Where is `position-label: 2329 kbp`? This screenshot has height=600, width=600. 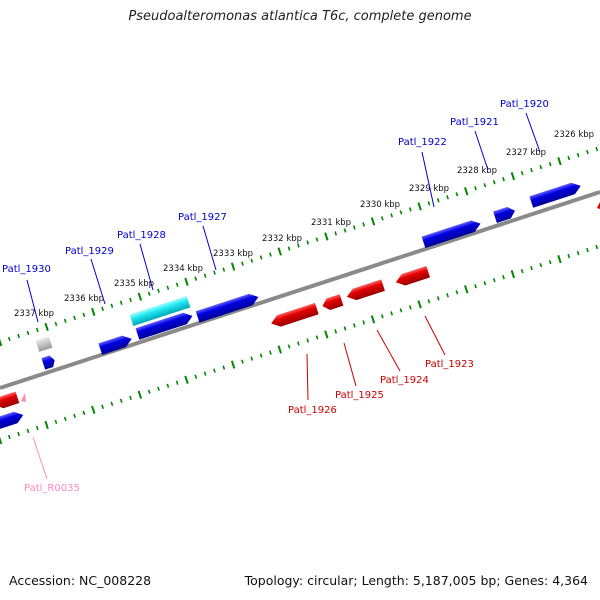
position-label: 2329 kbp is located at coordinates (429, 189).